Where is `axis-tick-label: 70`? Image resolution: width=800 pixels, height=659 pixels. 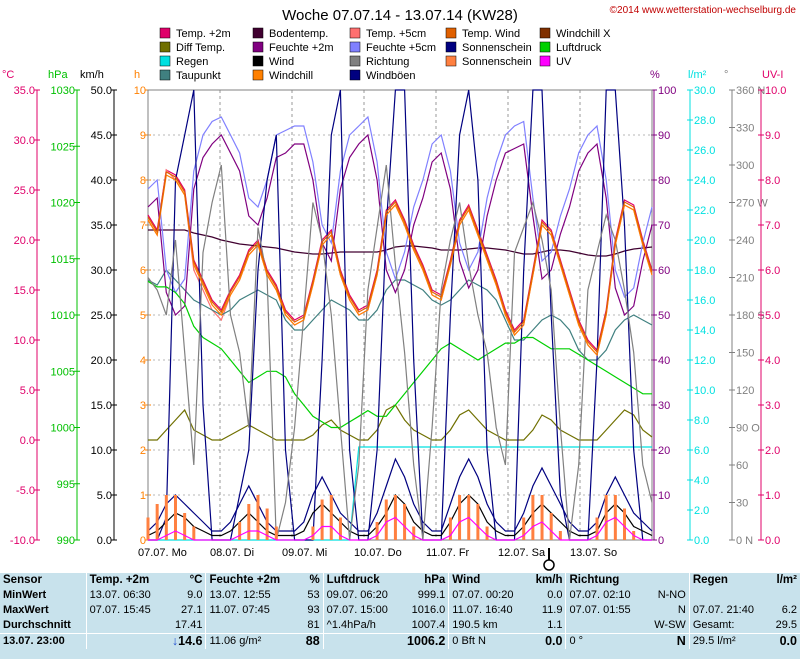
axis-tick-label: 70 is located at coordinates (664, 226).